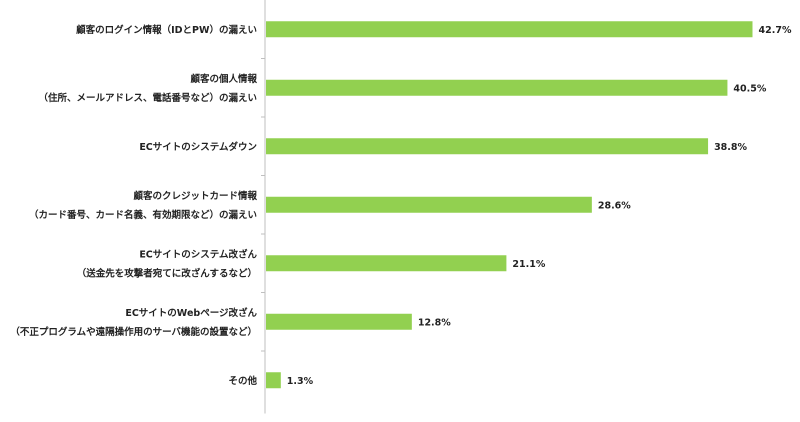  What do you see at coordinates (614, 205) in the screenshot?
I see `data-label: 28.6%` at bounding box center [614, 205].